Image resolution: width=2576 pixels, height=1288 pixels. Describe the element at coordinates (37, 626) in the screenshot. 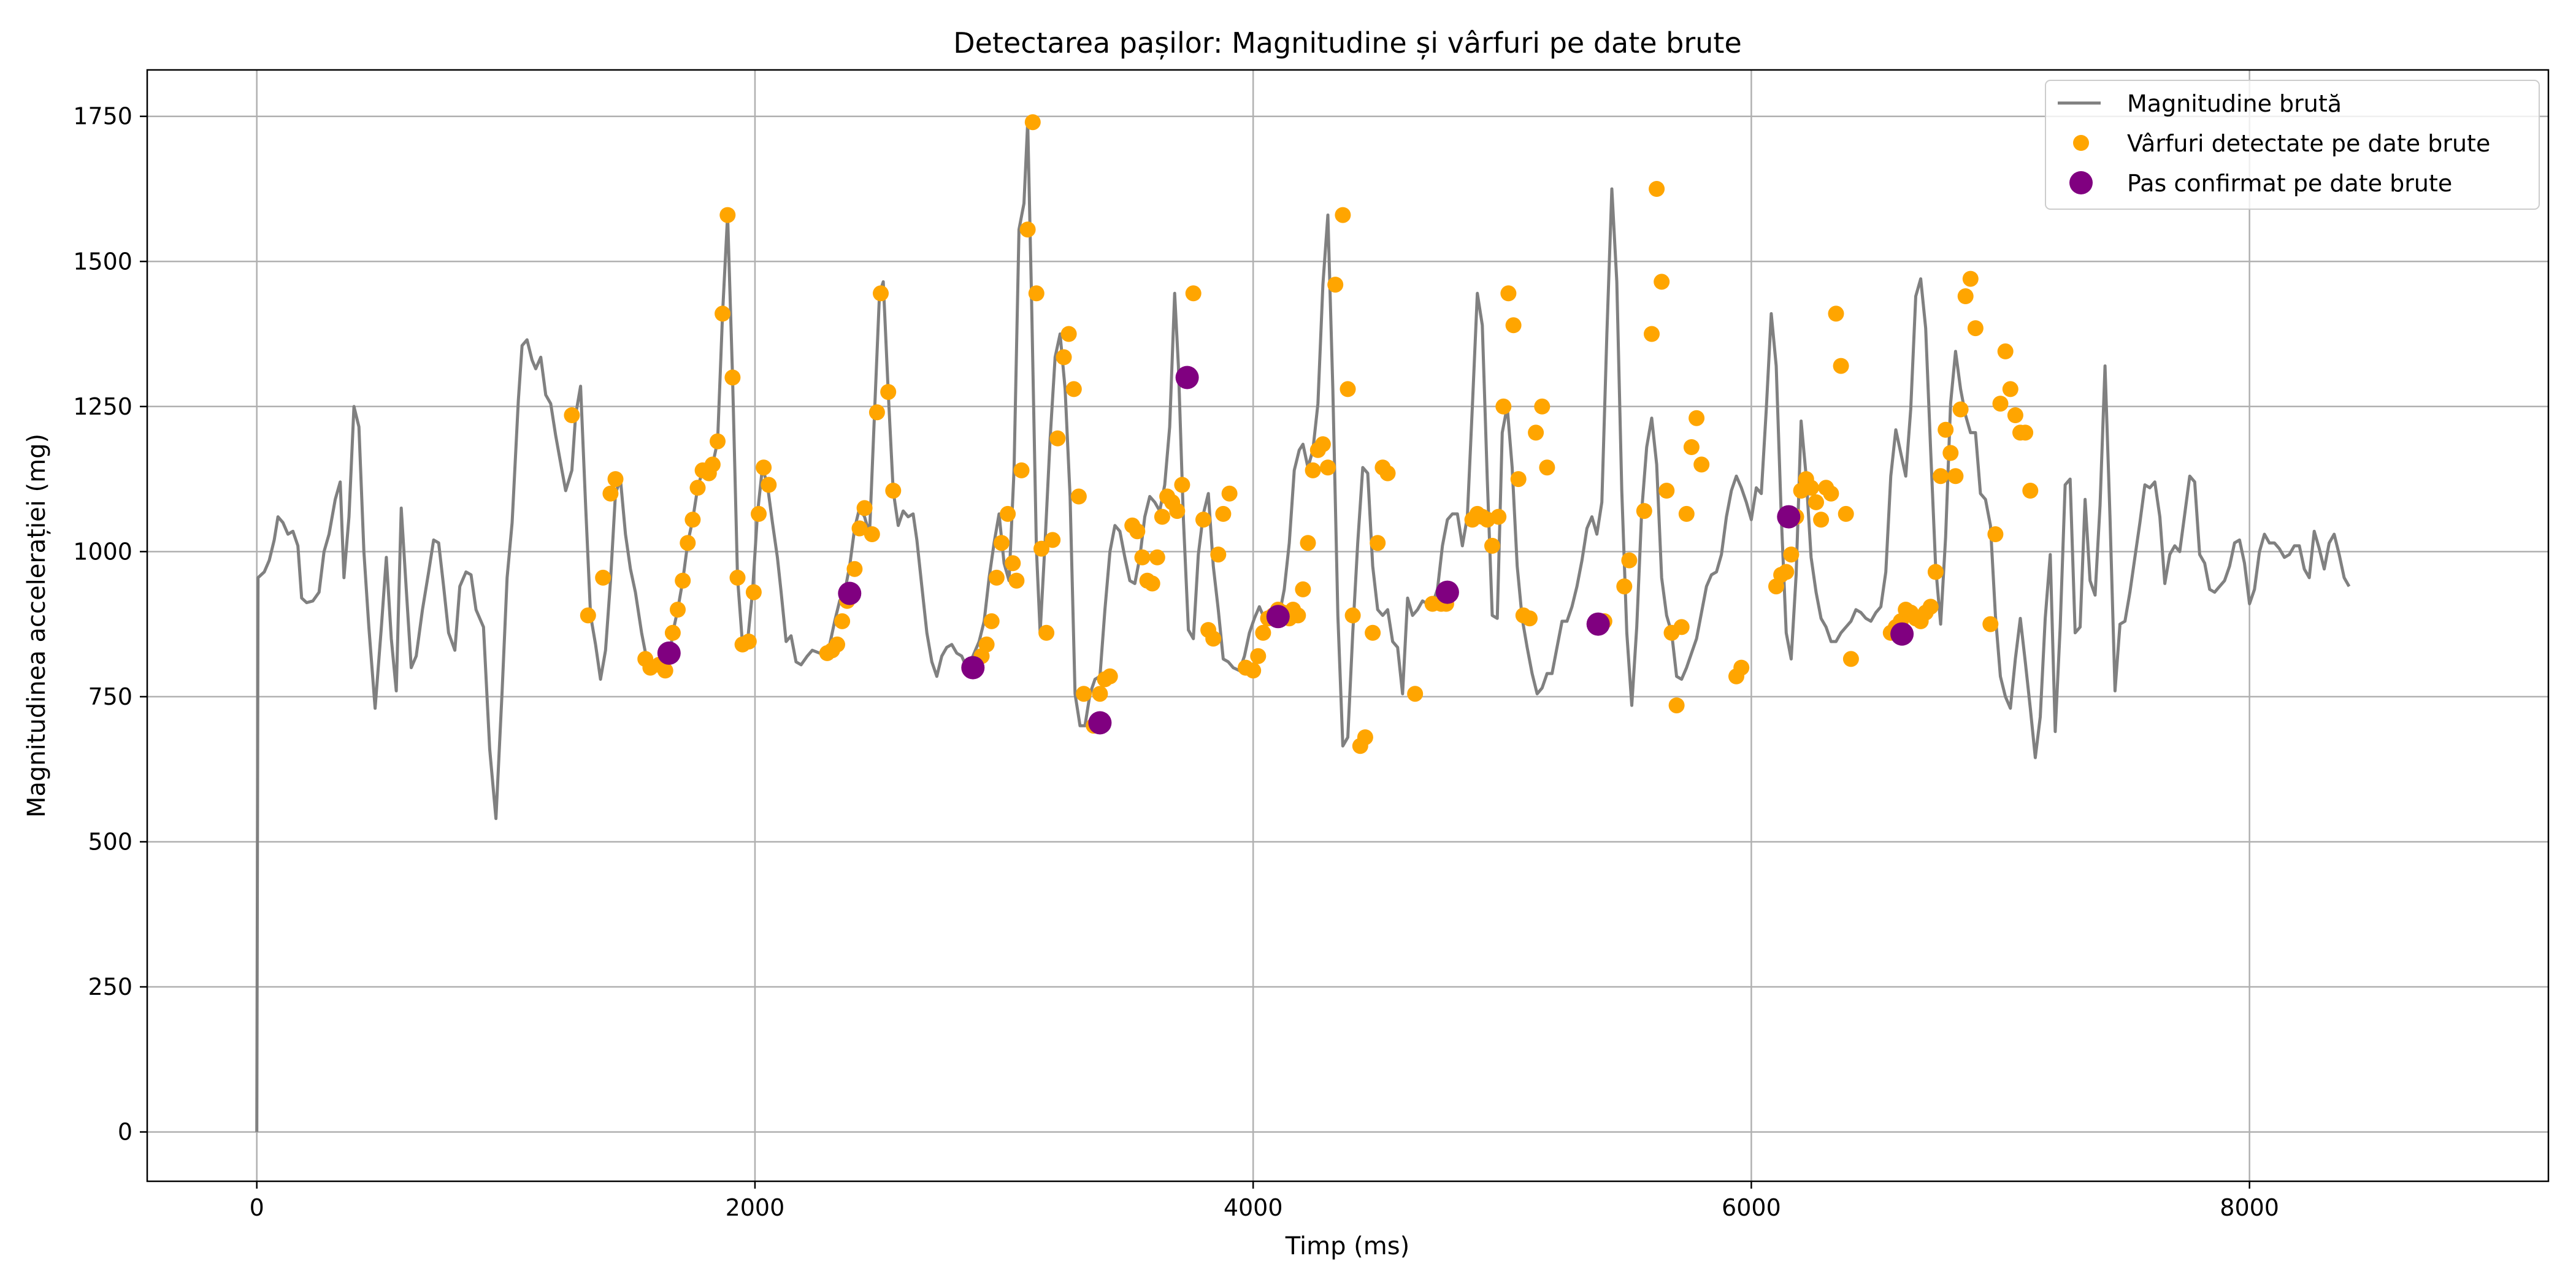

I see `y-axis-label: Magnitudinea accelerației (mg)` at that location.